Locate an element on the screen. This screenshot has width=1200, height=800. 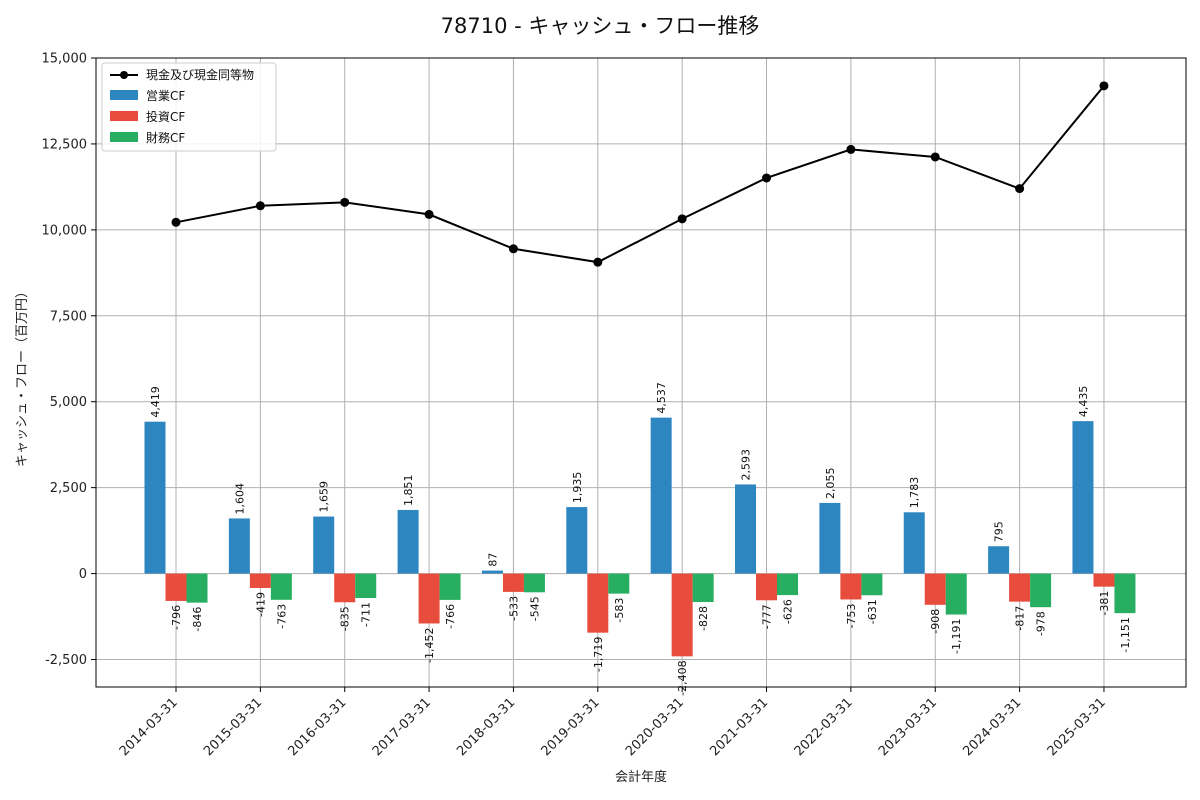
bar-data-label: 4,419 is located at coordinates (155, 402).